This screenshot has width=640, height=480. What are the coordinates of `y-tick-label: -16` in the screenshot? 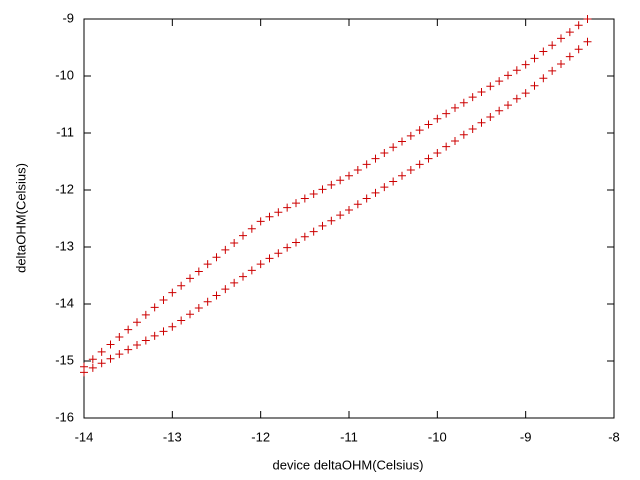 It's located at (64, 416).